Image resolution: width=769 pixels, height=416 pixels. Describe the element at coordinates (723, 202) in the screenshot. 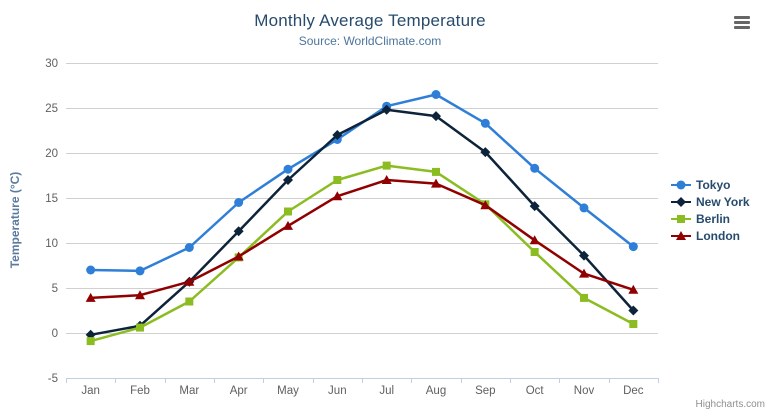

I see `legend-label: New York` at that location.